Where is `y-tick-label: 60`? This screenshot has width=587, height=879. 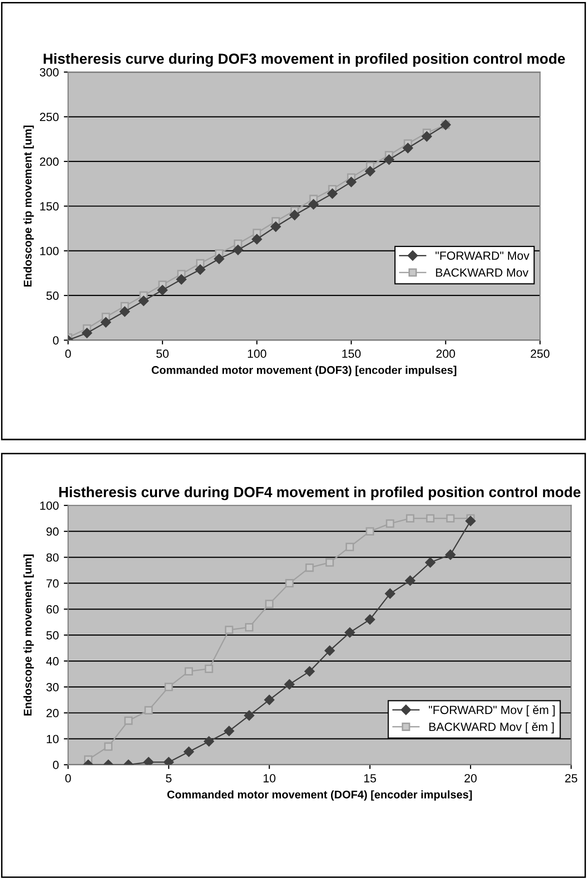 y-tick-label: 60 is located at coordinates (52, 609).